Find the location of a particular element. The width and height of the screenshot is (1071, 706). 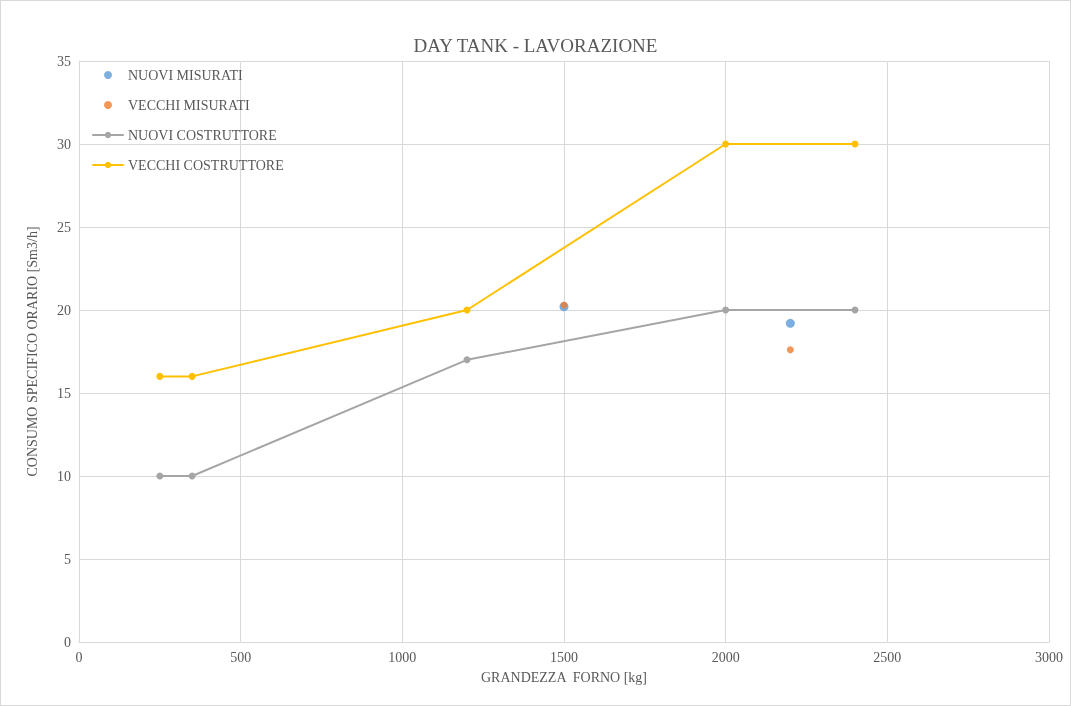

y-tick-label: 15 is located at coordinates (64, 393).